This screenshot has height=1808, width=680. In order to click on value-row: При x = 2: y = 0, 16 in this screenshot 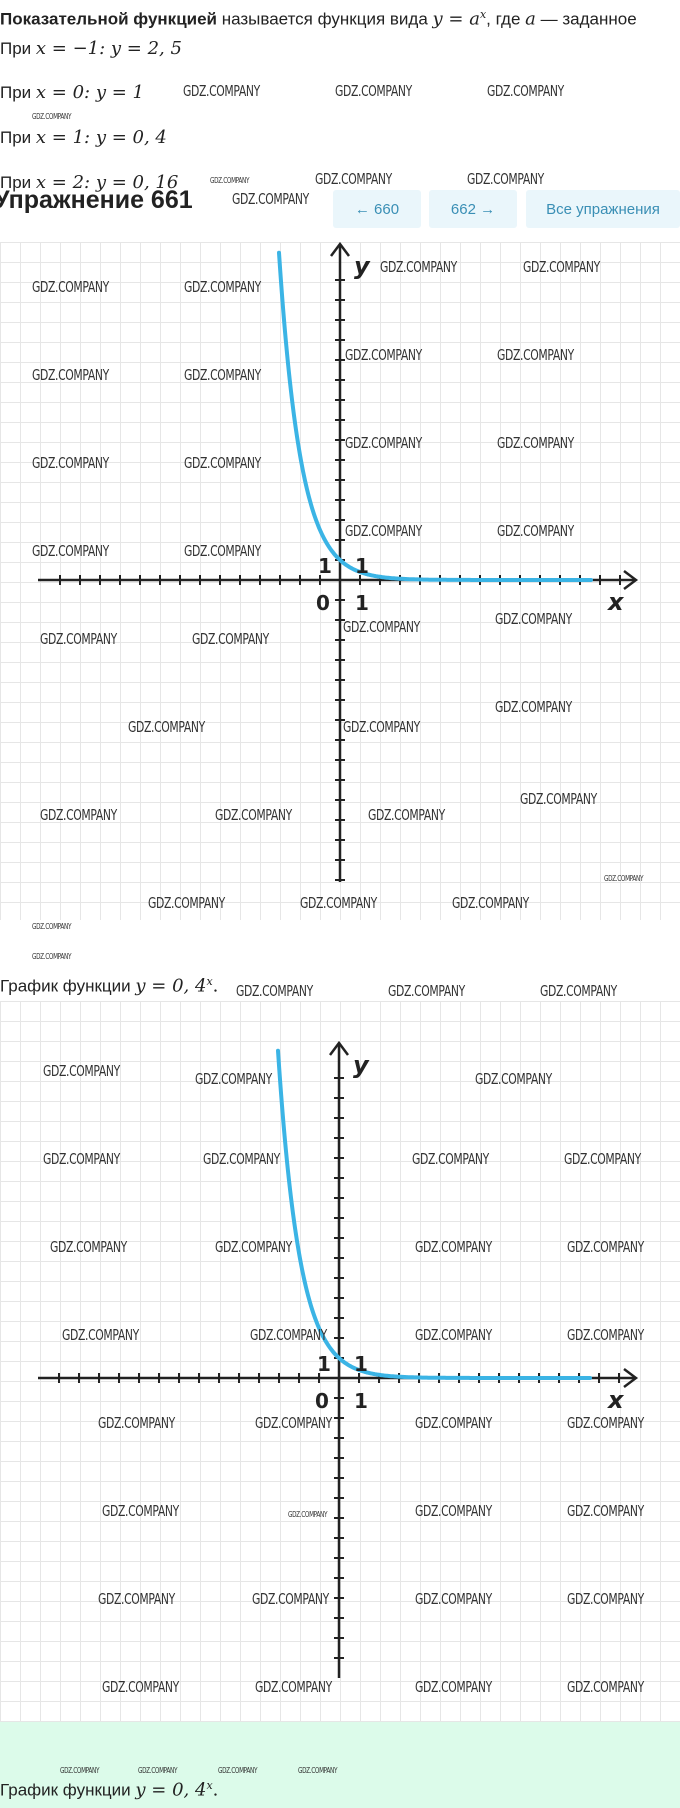, I will do `click(89, 182)`.